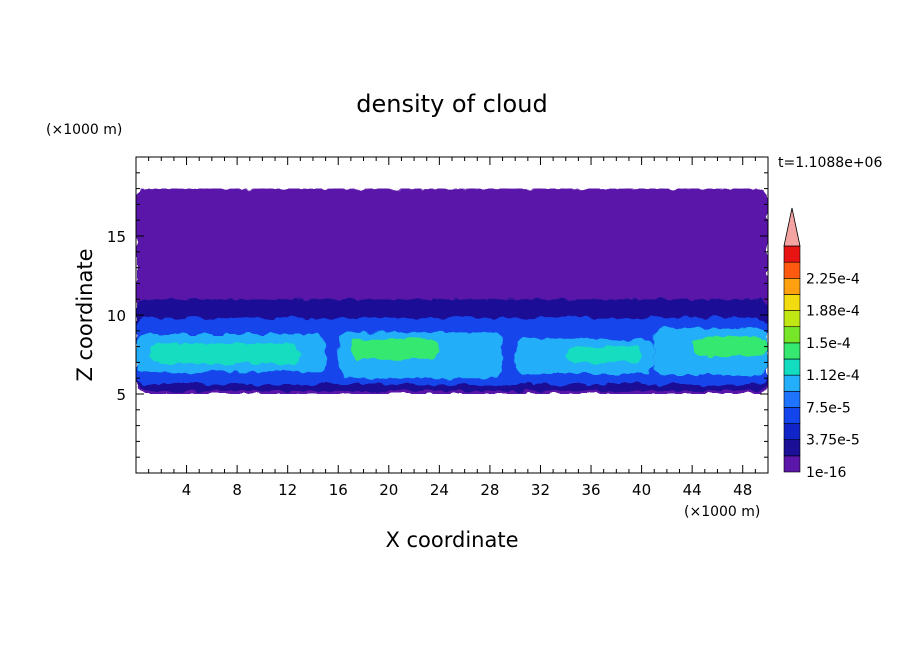 The width and height of the screenshot is (904, 654). I want to click on colorbar-label: 1.88e-4, so click(833, 312).